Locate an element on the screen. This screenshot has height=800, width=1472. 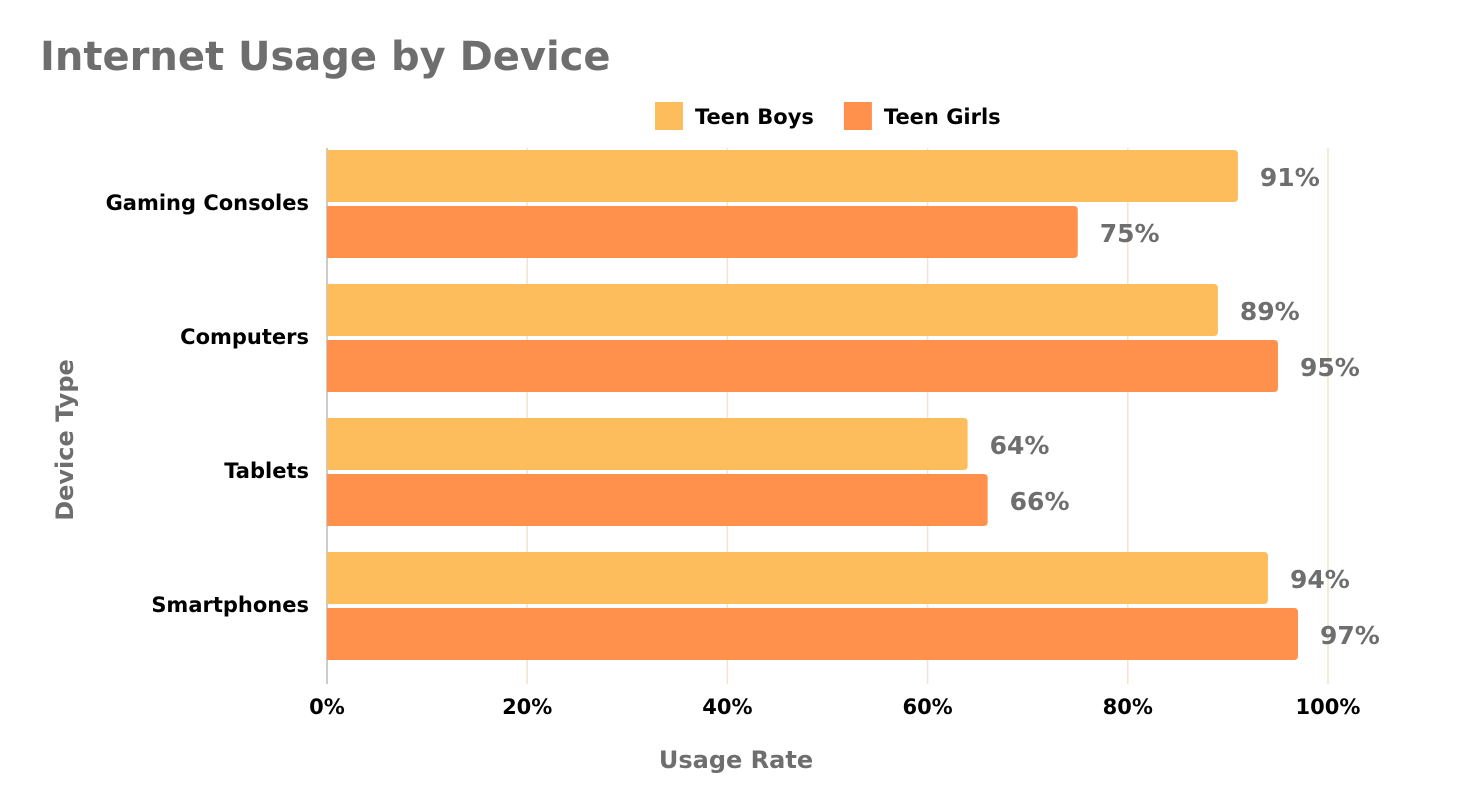
data-label: 91% is located at coordinates (1290, 177).